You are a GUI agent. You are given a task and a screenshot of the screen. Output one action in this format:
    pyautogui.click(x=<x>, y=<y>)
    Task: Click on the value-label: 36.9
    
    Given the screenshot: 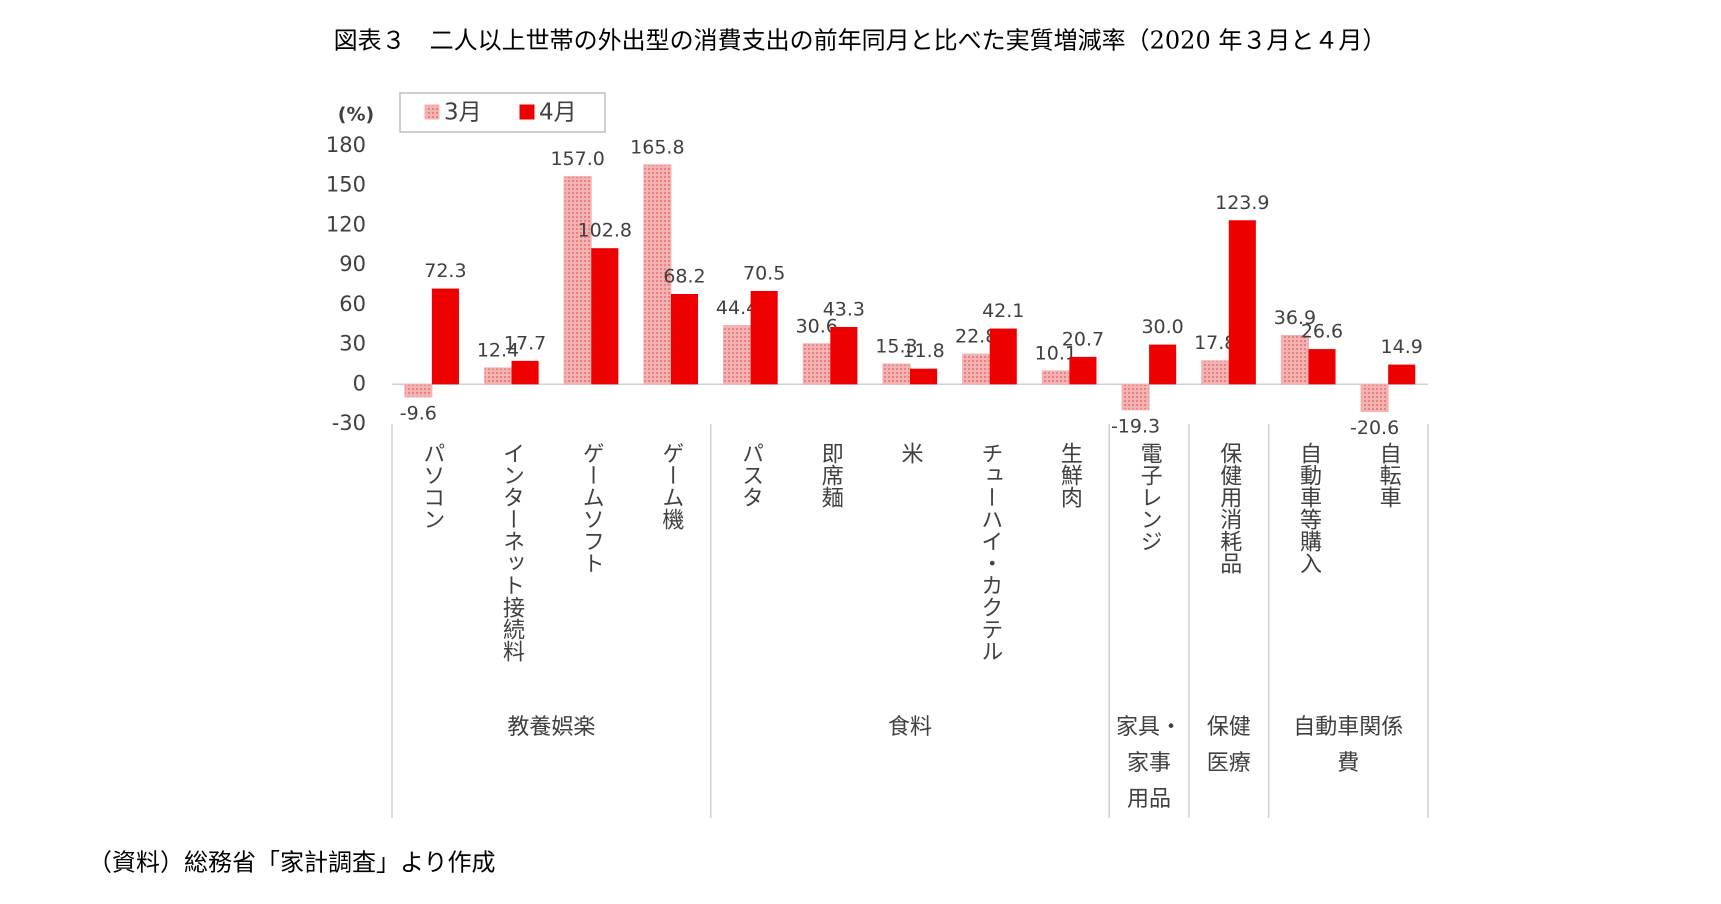 What is the action you would take?
    pyautogui.click(x=1295, y=318)
    